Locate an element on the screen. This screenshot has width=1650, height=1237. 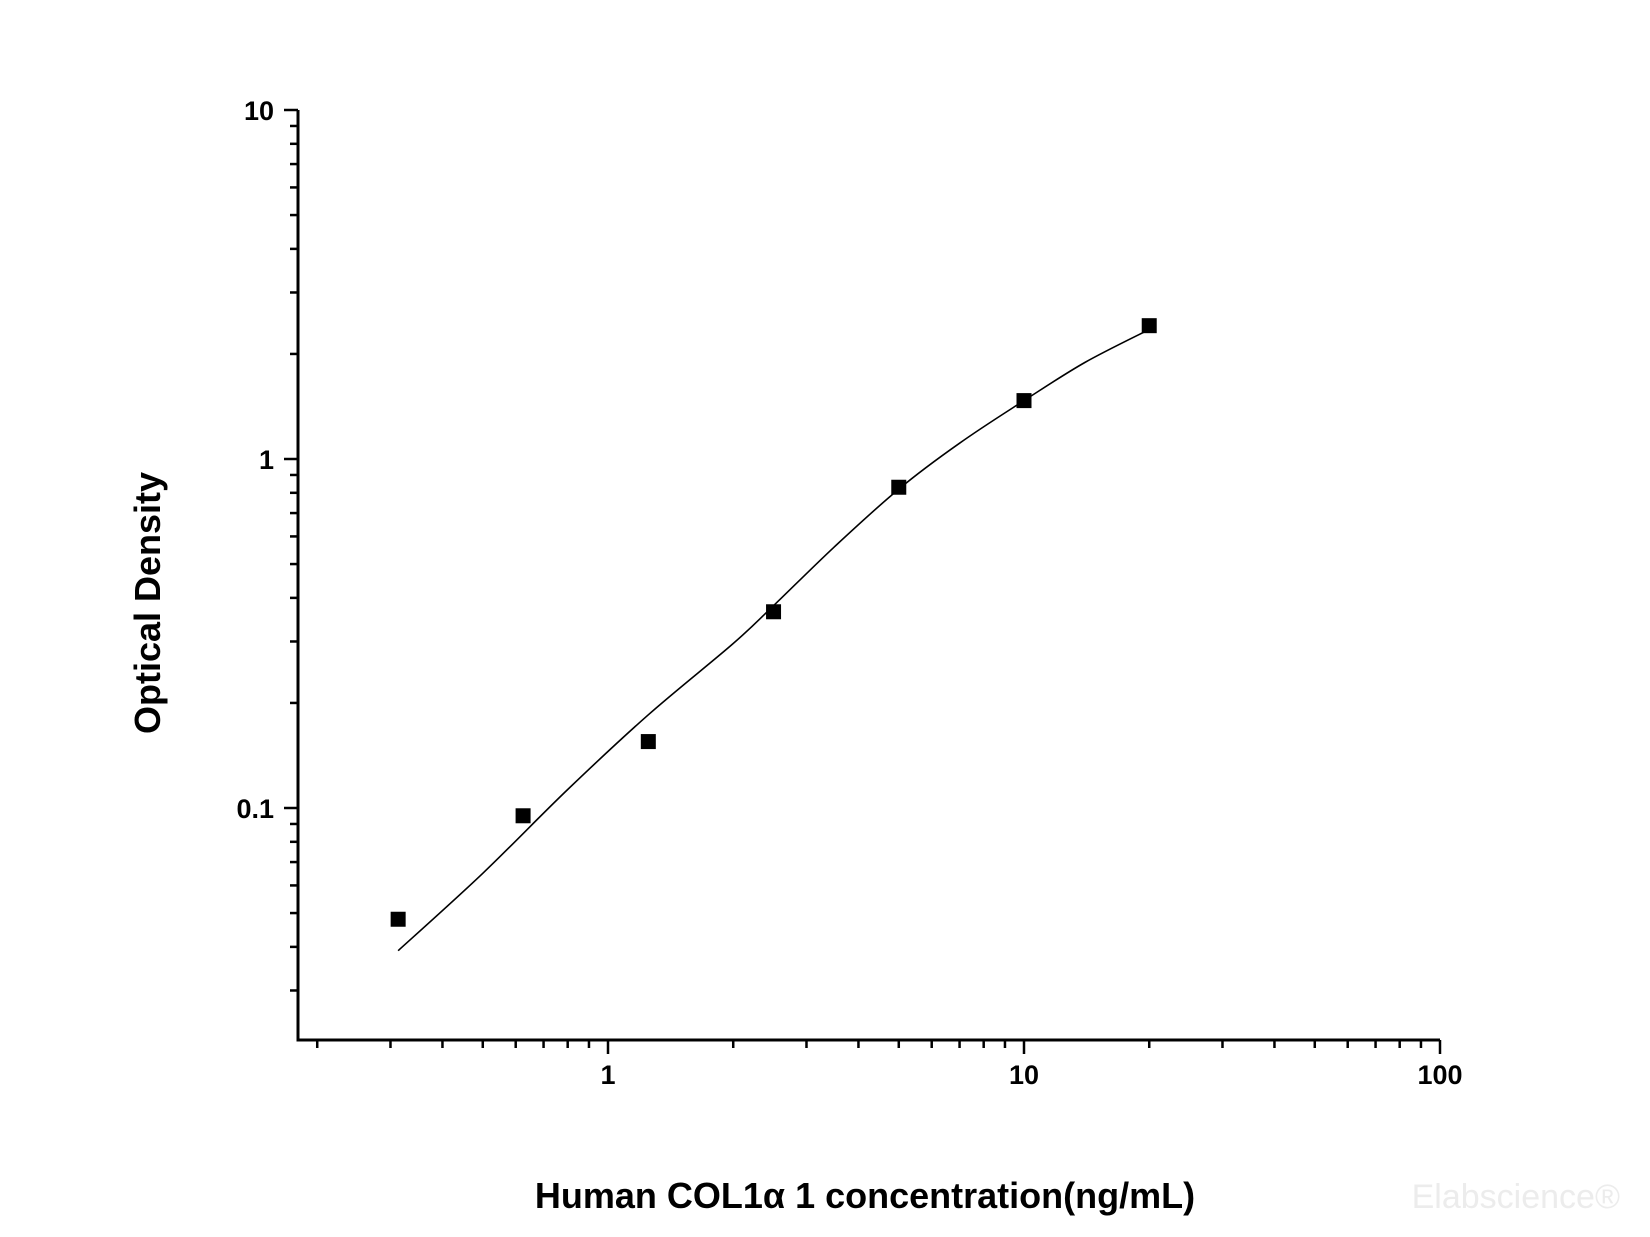
y-tick-label: 10 is located at coordinates (259, 111).